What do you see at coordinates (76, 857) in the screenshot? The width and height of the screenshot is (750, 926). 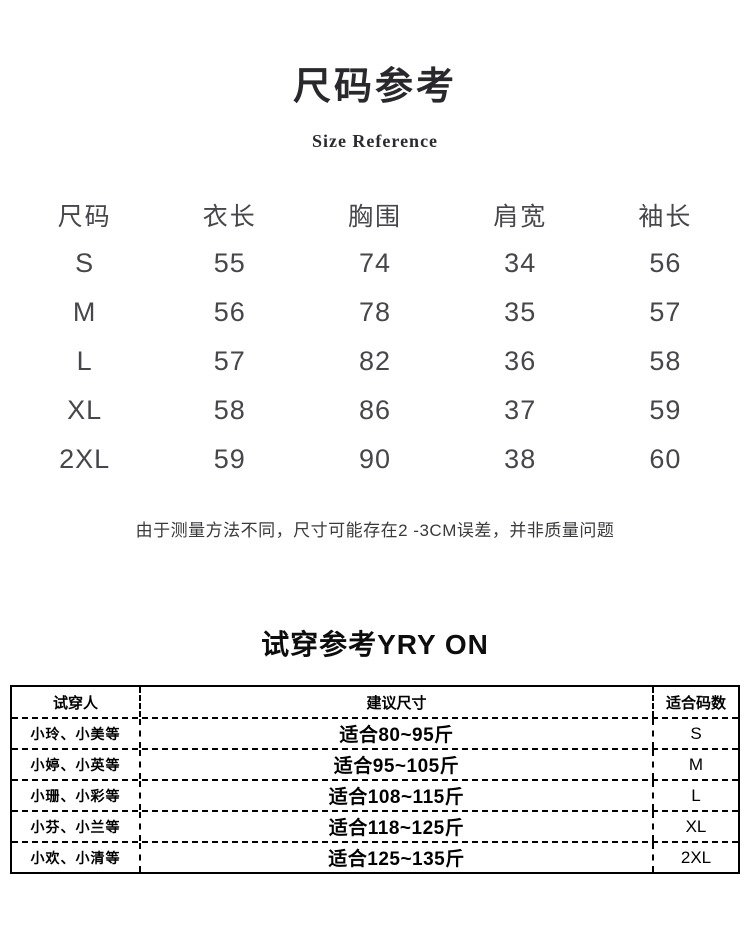 I see `person-cell: 小欢、小清等` at bounding box center [76, 857].